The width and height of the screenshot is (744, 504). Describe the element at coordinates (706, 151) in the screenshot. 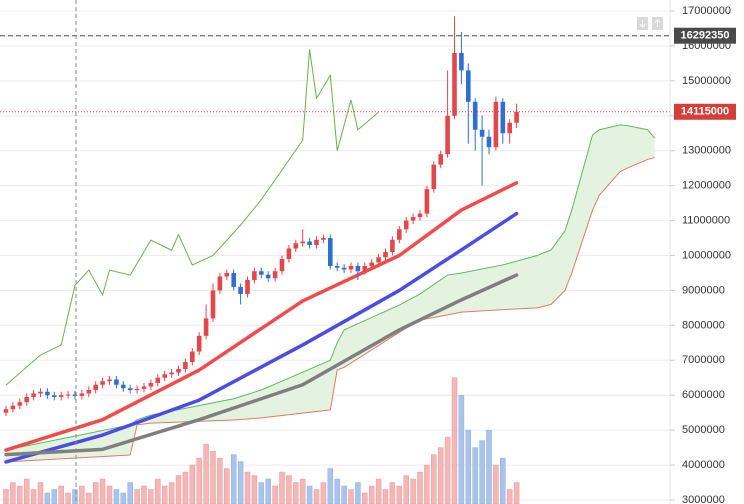

I see `y-tick-label: 13000000` at that location.